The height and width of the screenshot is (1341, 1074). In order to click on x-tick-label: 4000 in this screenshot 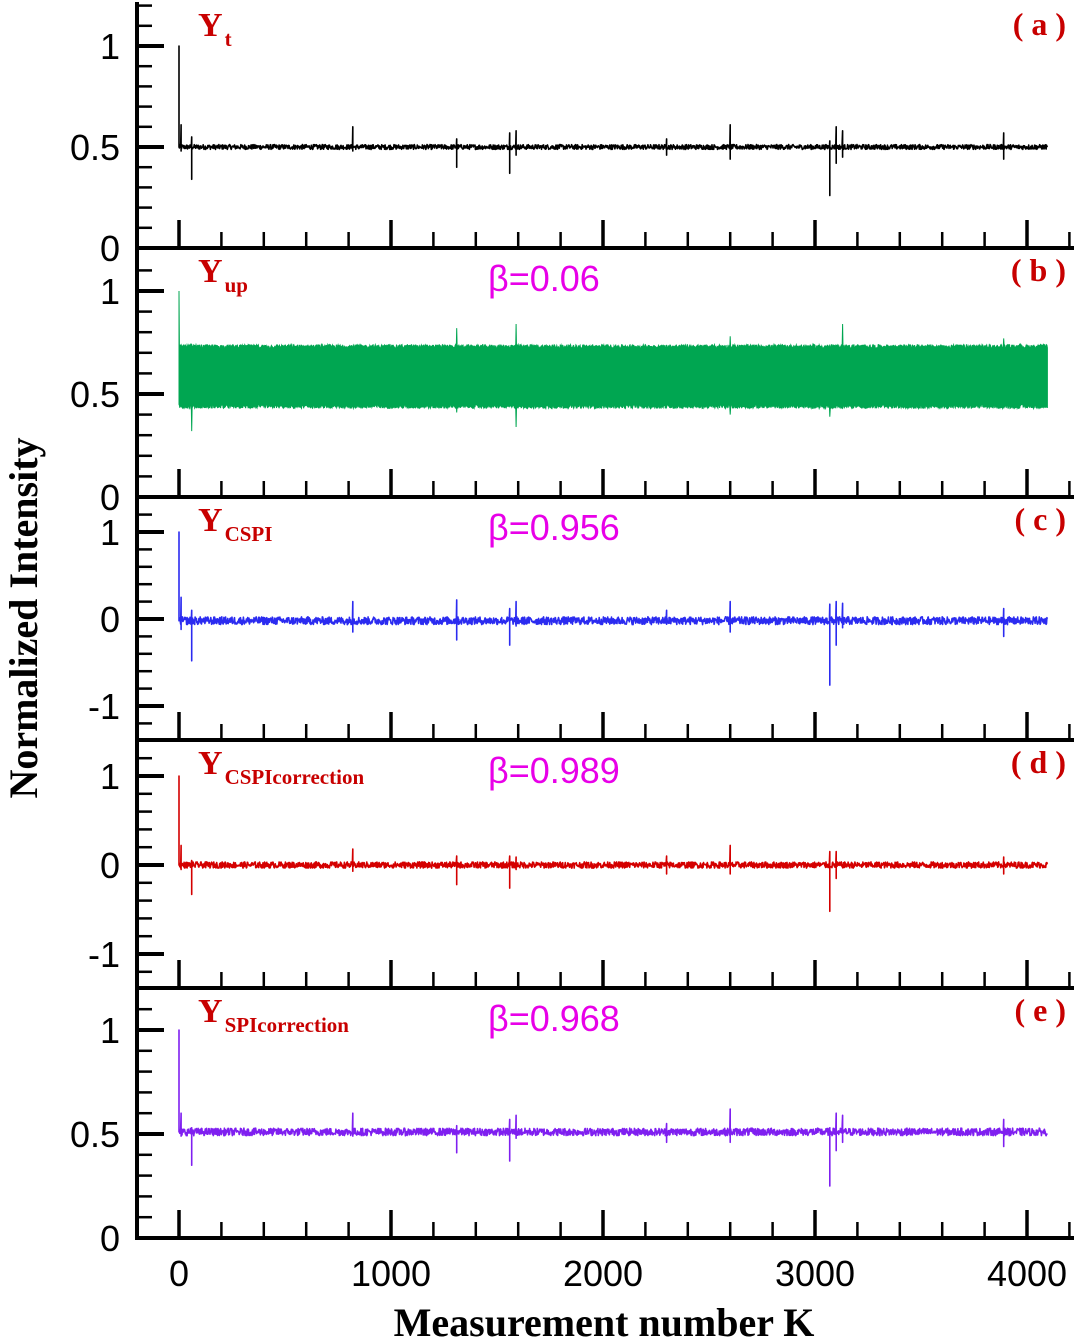, I will do `click(1027, 1273)`.